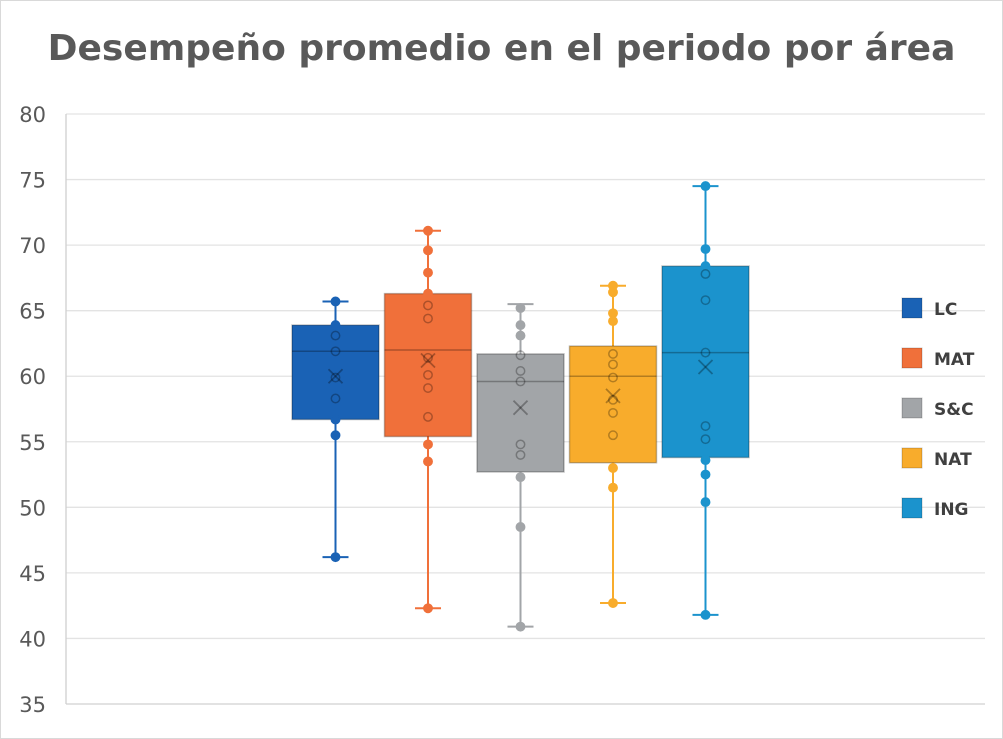  Describe the element at coordinates (32, 443) in the screenshot. I see `y-tick-label: 55` at that location.